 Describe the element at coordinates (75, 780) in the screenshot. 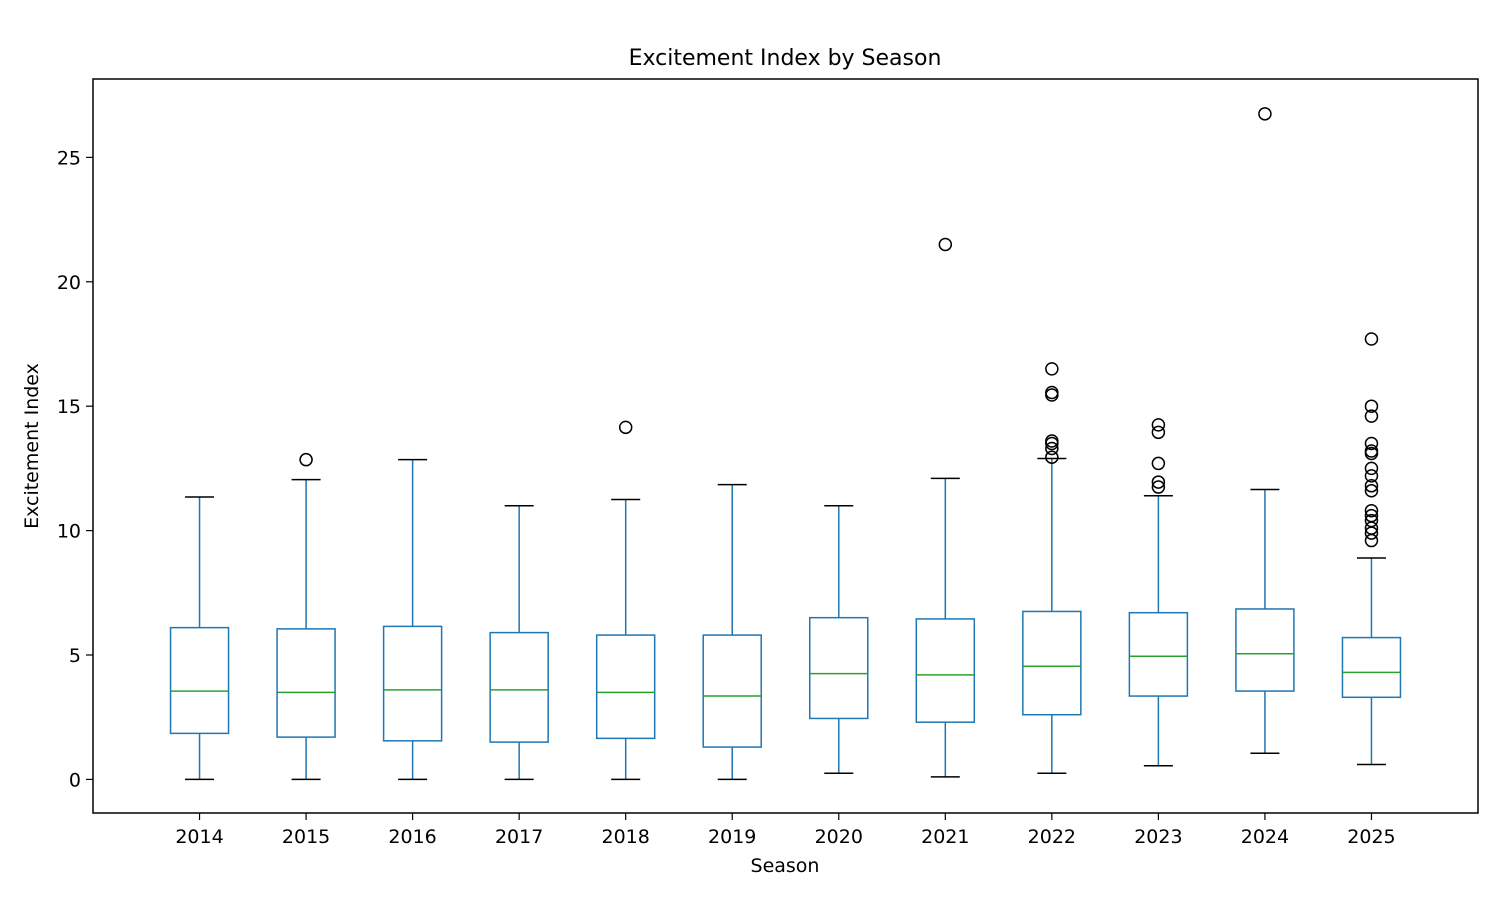

I see `y-tick-label: 0` at that location.